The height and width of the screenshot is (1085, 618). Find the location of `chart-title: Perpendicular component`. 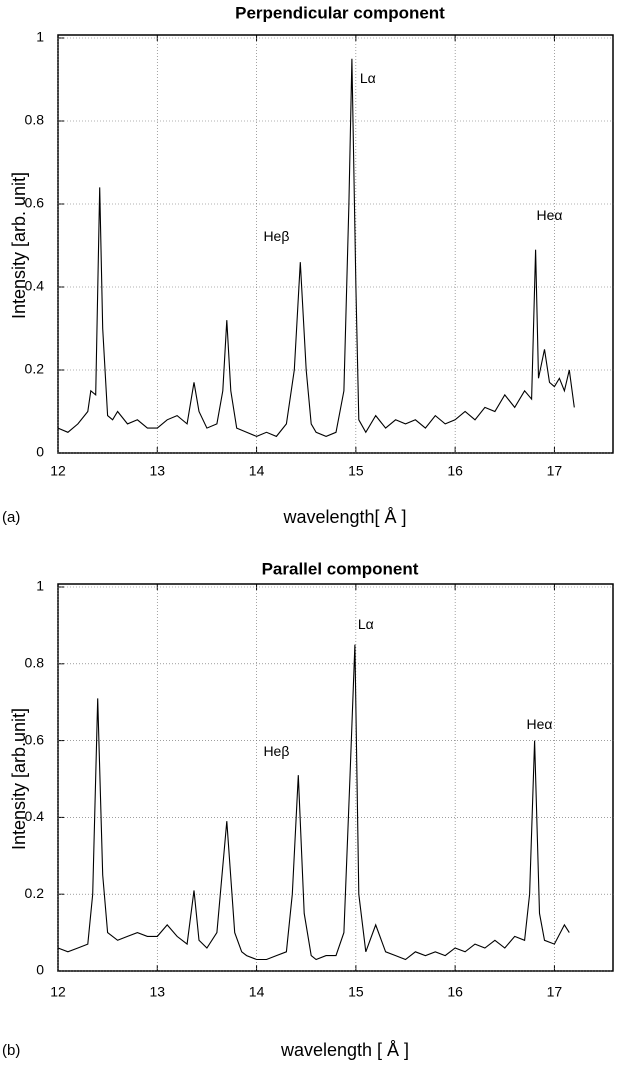

chart-title: Perpendicular component is located at coordinates (340, 12).